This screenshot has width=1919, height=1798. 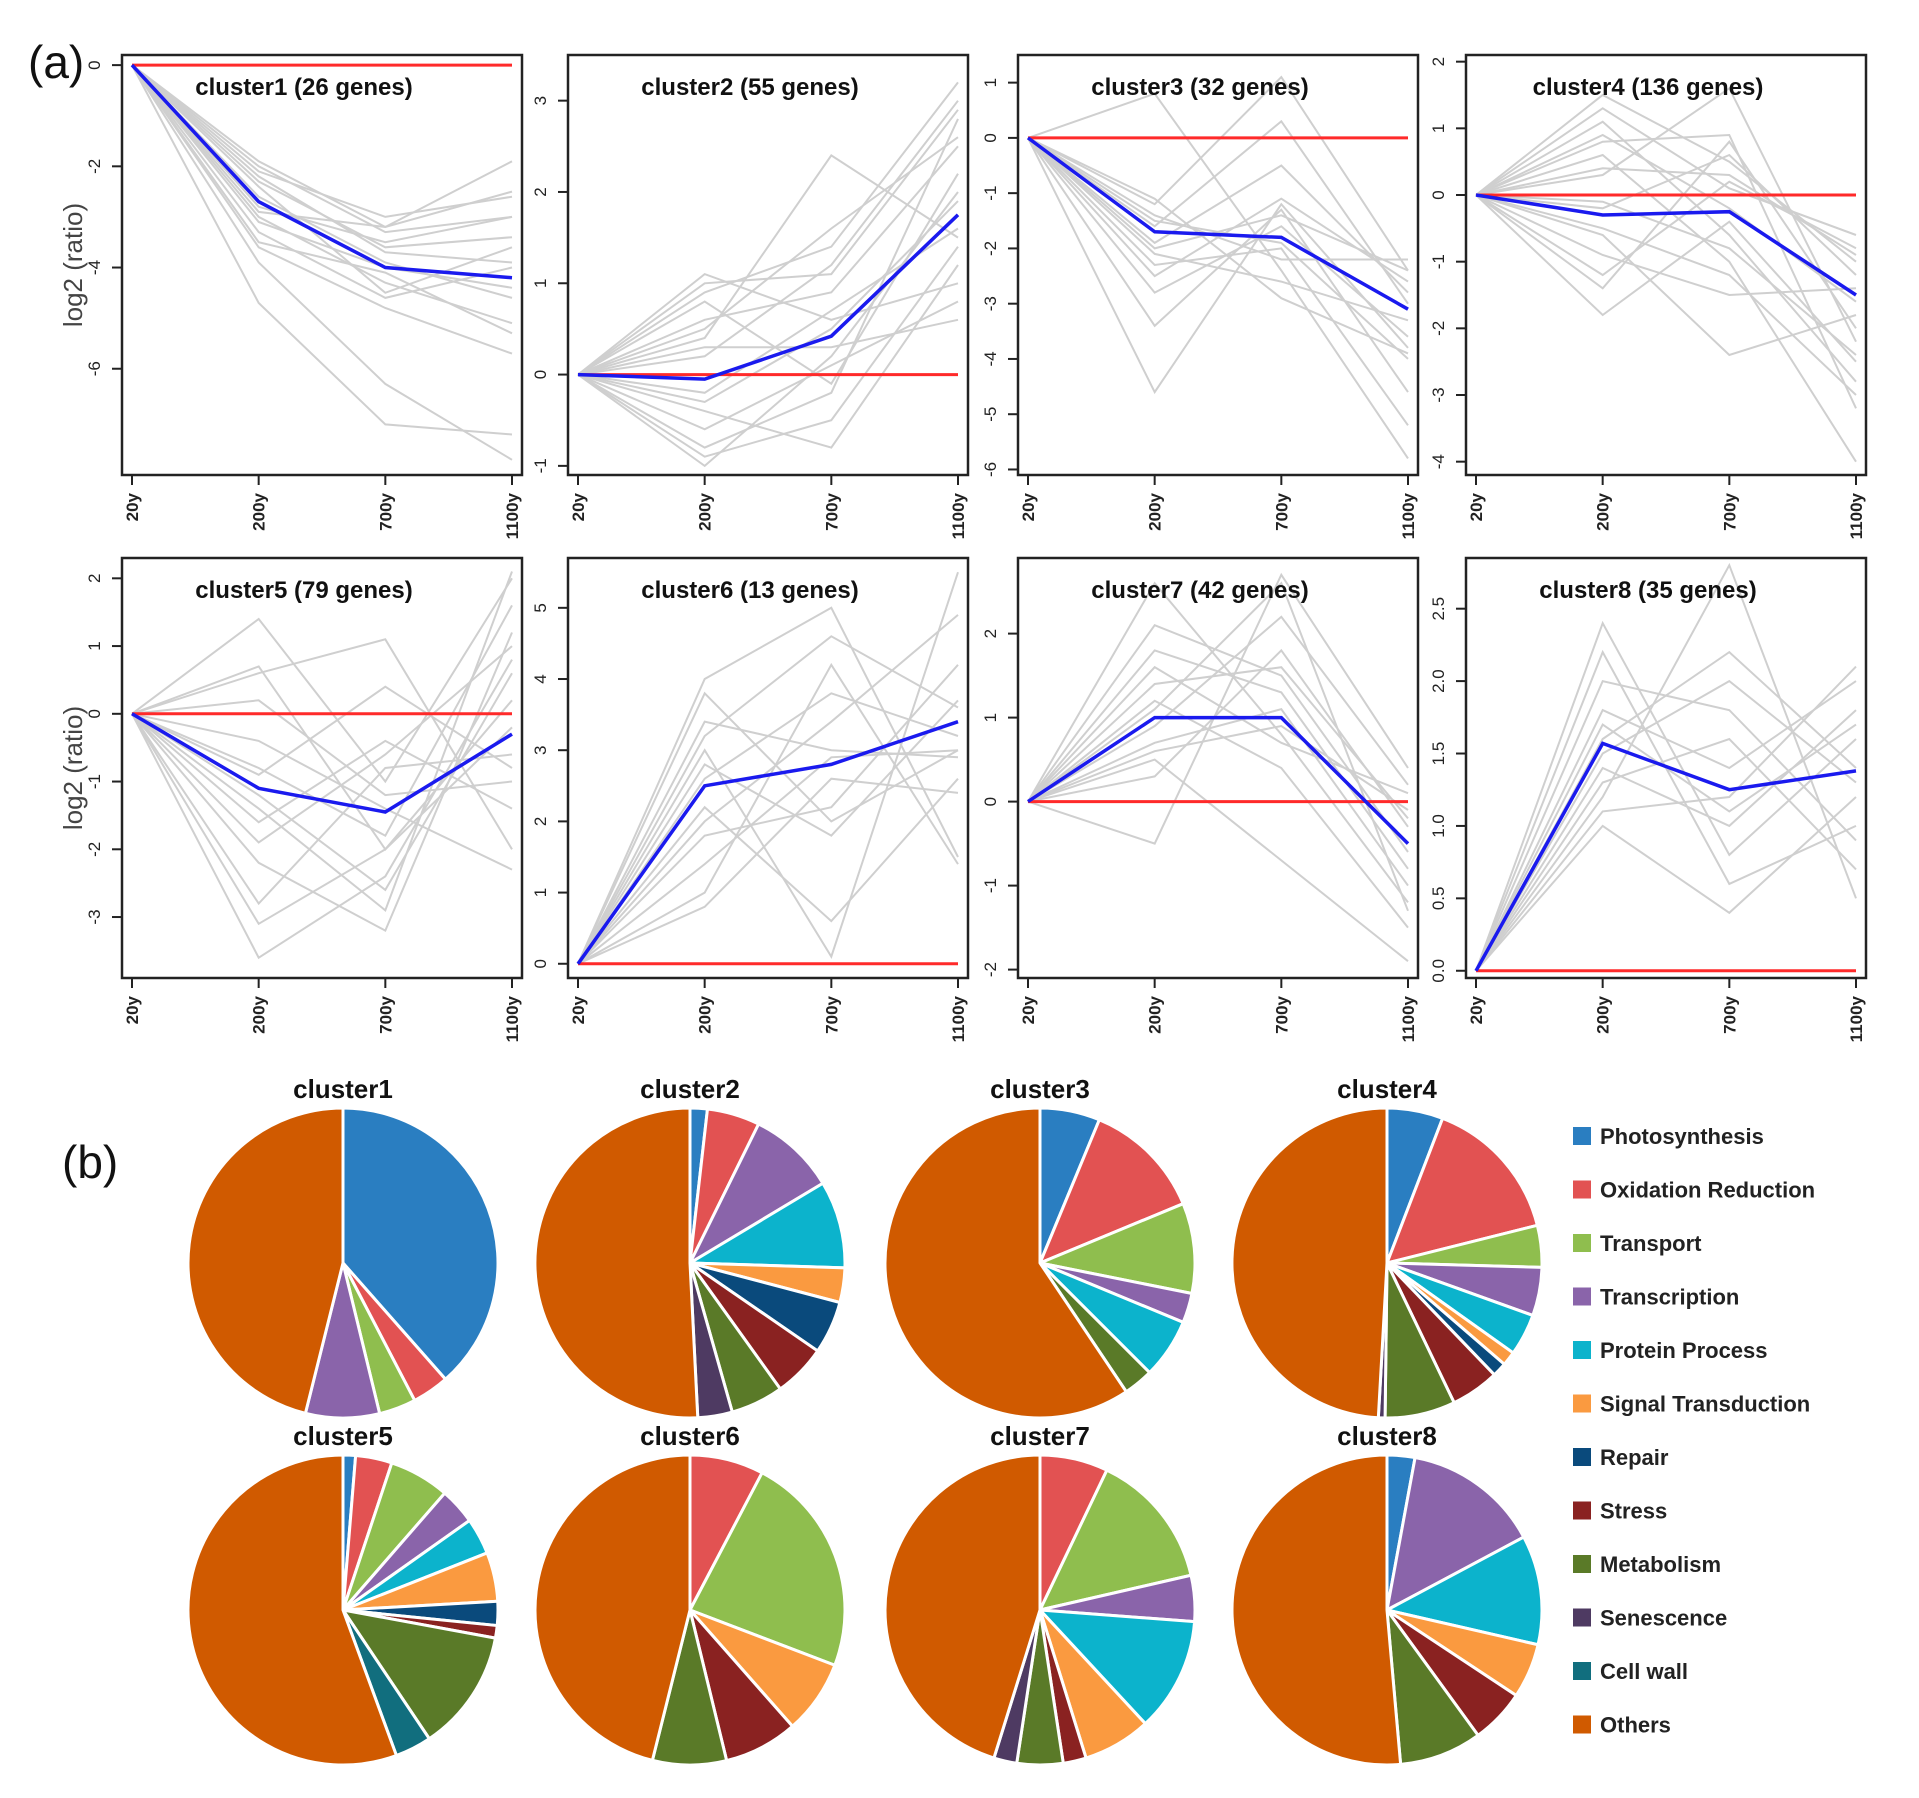 I want to click on legend-item-repair: Repair, so click(x=1621, y=1457).